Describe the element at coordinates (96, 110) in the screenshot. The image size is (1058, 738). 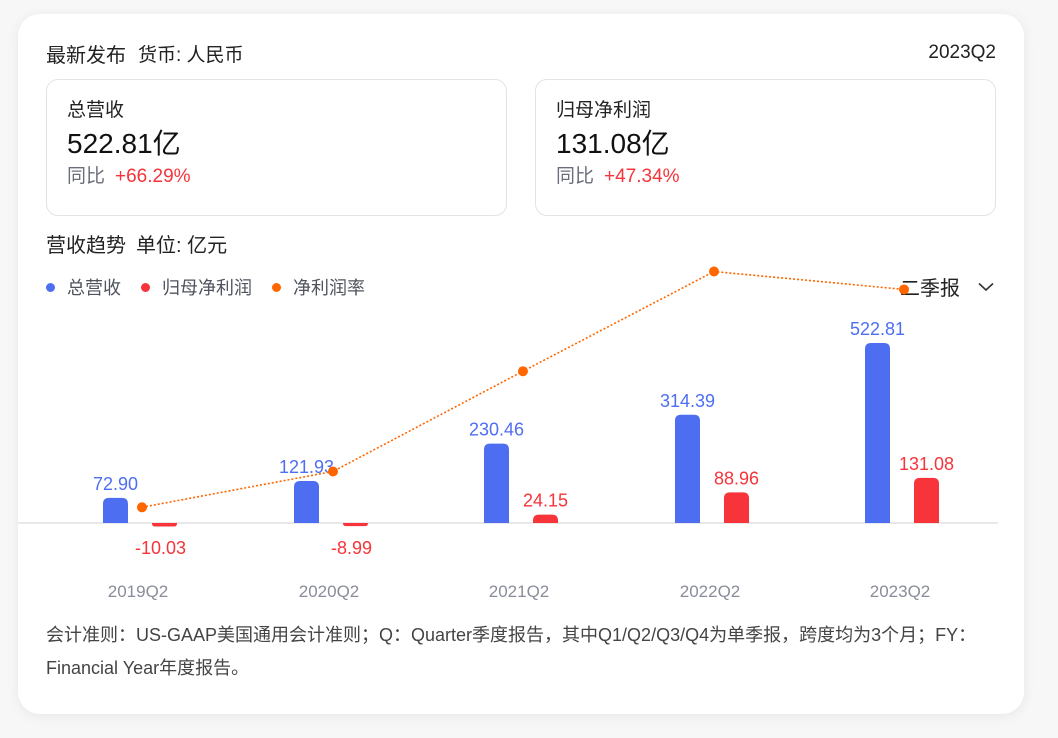
I see `kpi-label: 总营收` at that location.